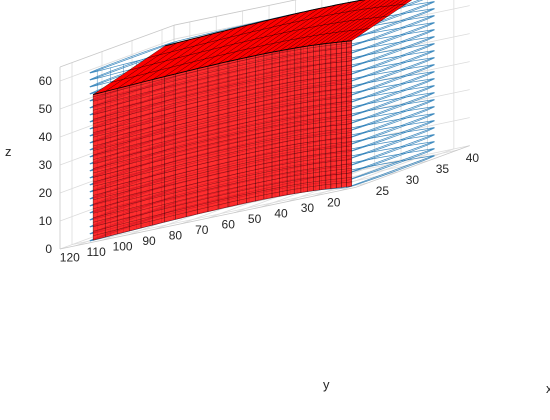  What do you see at coordinates (413, 180) in the screenshot?
I see `x-tick-label: 30` at bounding box center [413, 180].